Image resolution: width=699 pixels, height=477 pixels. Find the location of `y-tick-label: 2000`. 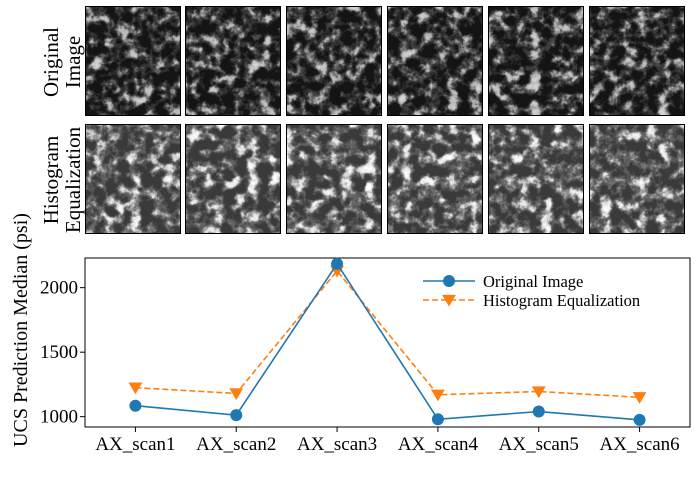

y-tick-label: 2000 is located at coordinates (59, 288).